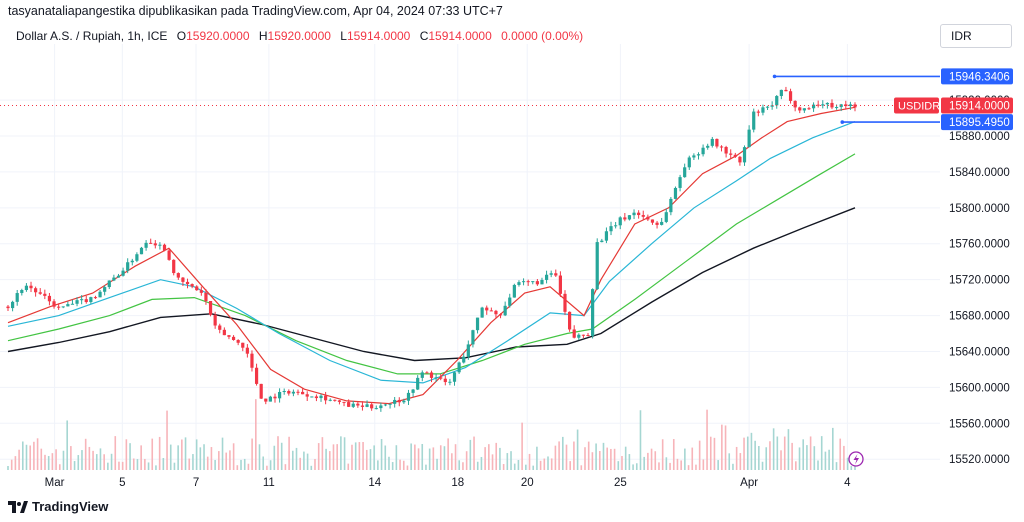 This screenshot has width=1024, height=522. I want to click on currency-button: IDR, so click(976, 36).